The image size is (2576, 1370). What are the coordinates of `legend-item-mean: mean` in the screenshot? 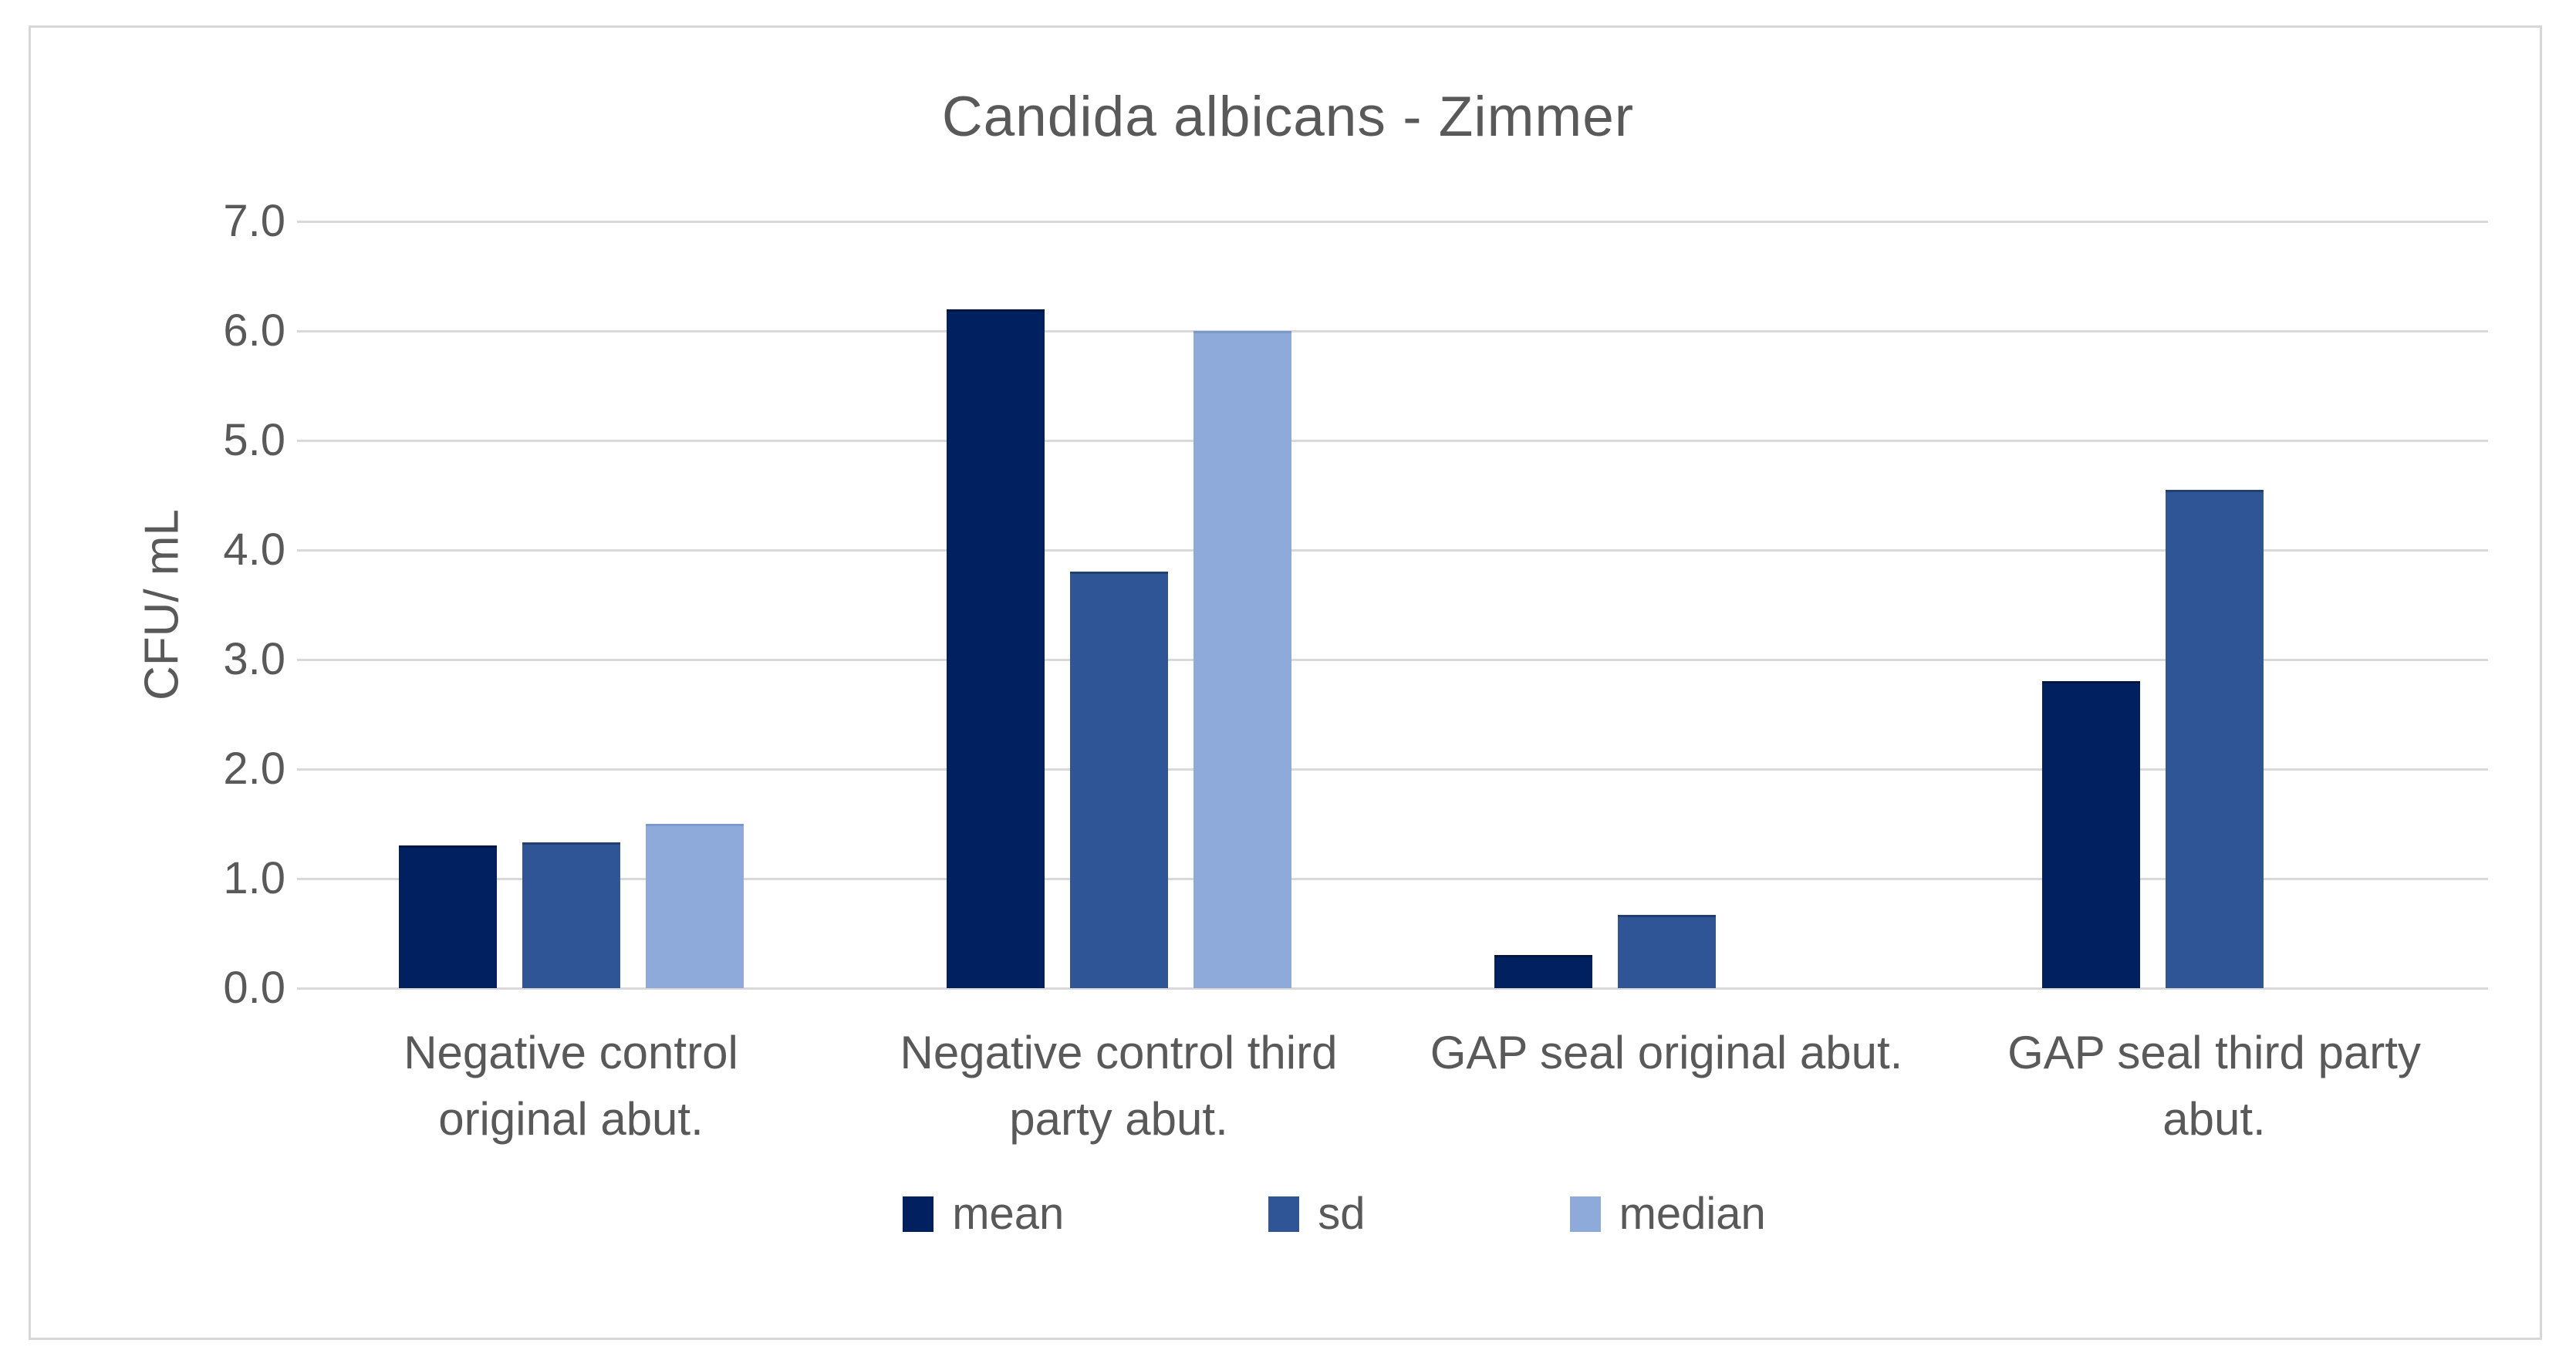 It's located at (983, 1214).